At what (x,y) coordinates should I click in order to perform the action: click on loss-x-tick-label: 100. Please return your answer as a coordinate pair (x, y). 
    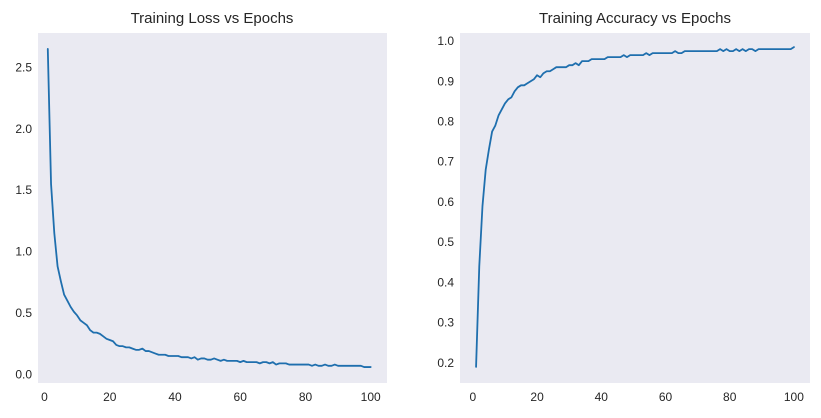
    Looking at the image, I should click on (371, 397).